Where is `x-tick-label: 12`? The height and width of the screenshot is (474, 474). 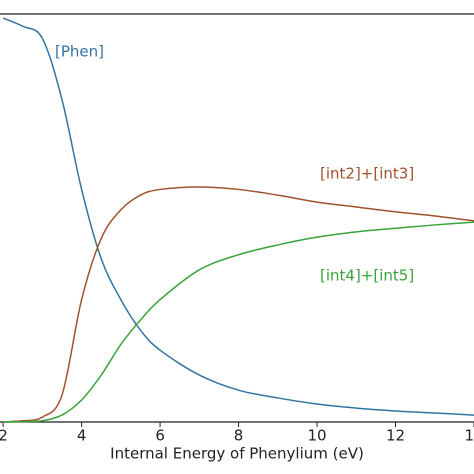
x-tick-label: 12 is located at coordinates (395, 436).